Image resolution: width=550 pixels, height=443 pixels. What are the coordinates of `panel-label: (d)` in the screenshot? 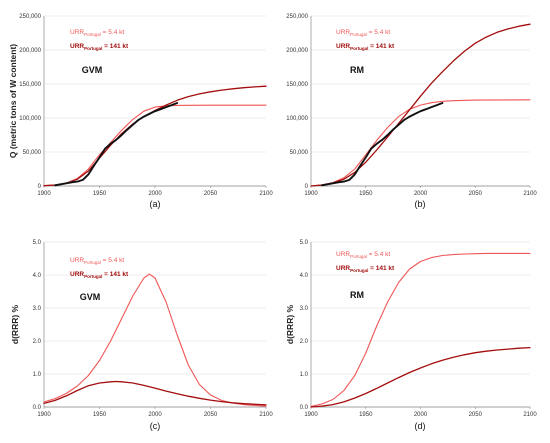 It's located at (420, 426).